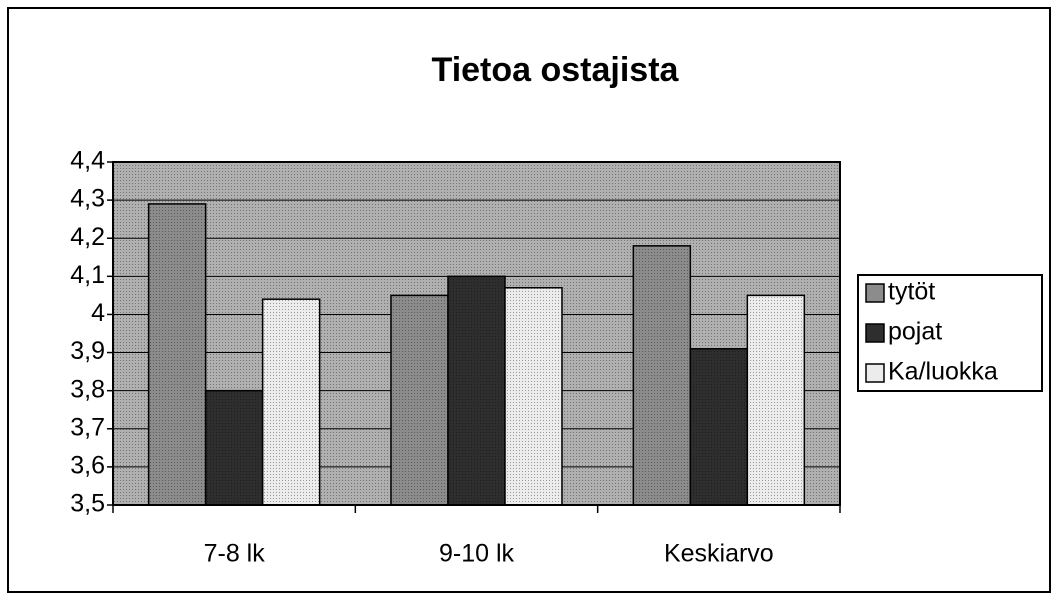  What do you see at coordinates (87, 427) in the screenshot?
I see `y-tick-label: 3,7` at bounding box center [87, 427].